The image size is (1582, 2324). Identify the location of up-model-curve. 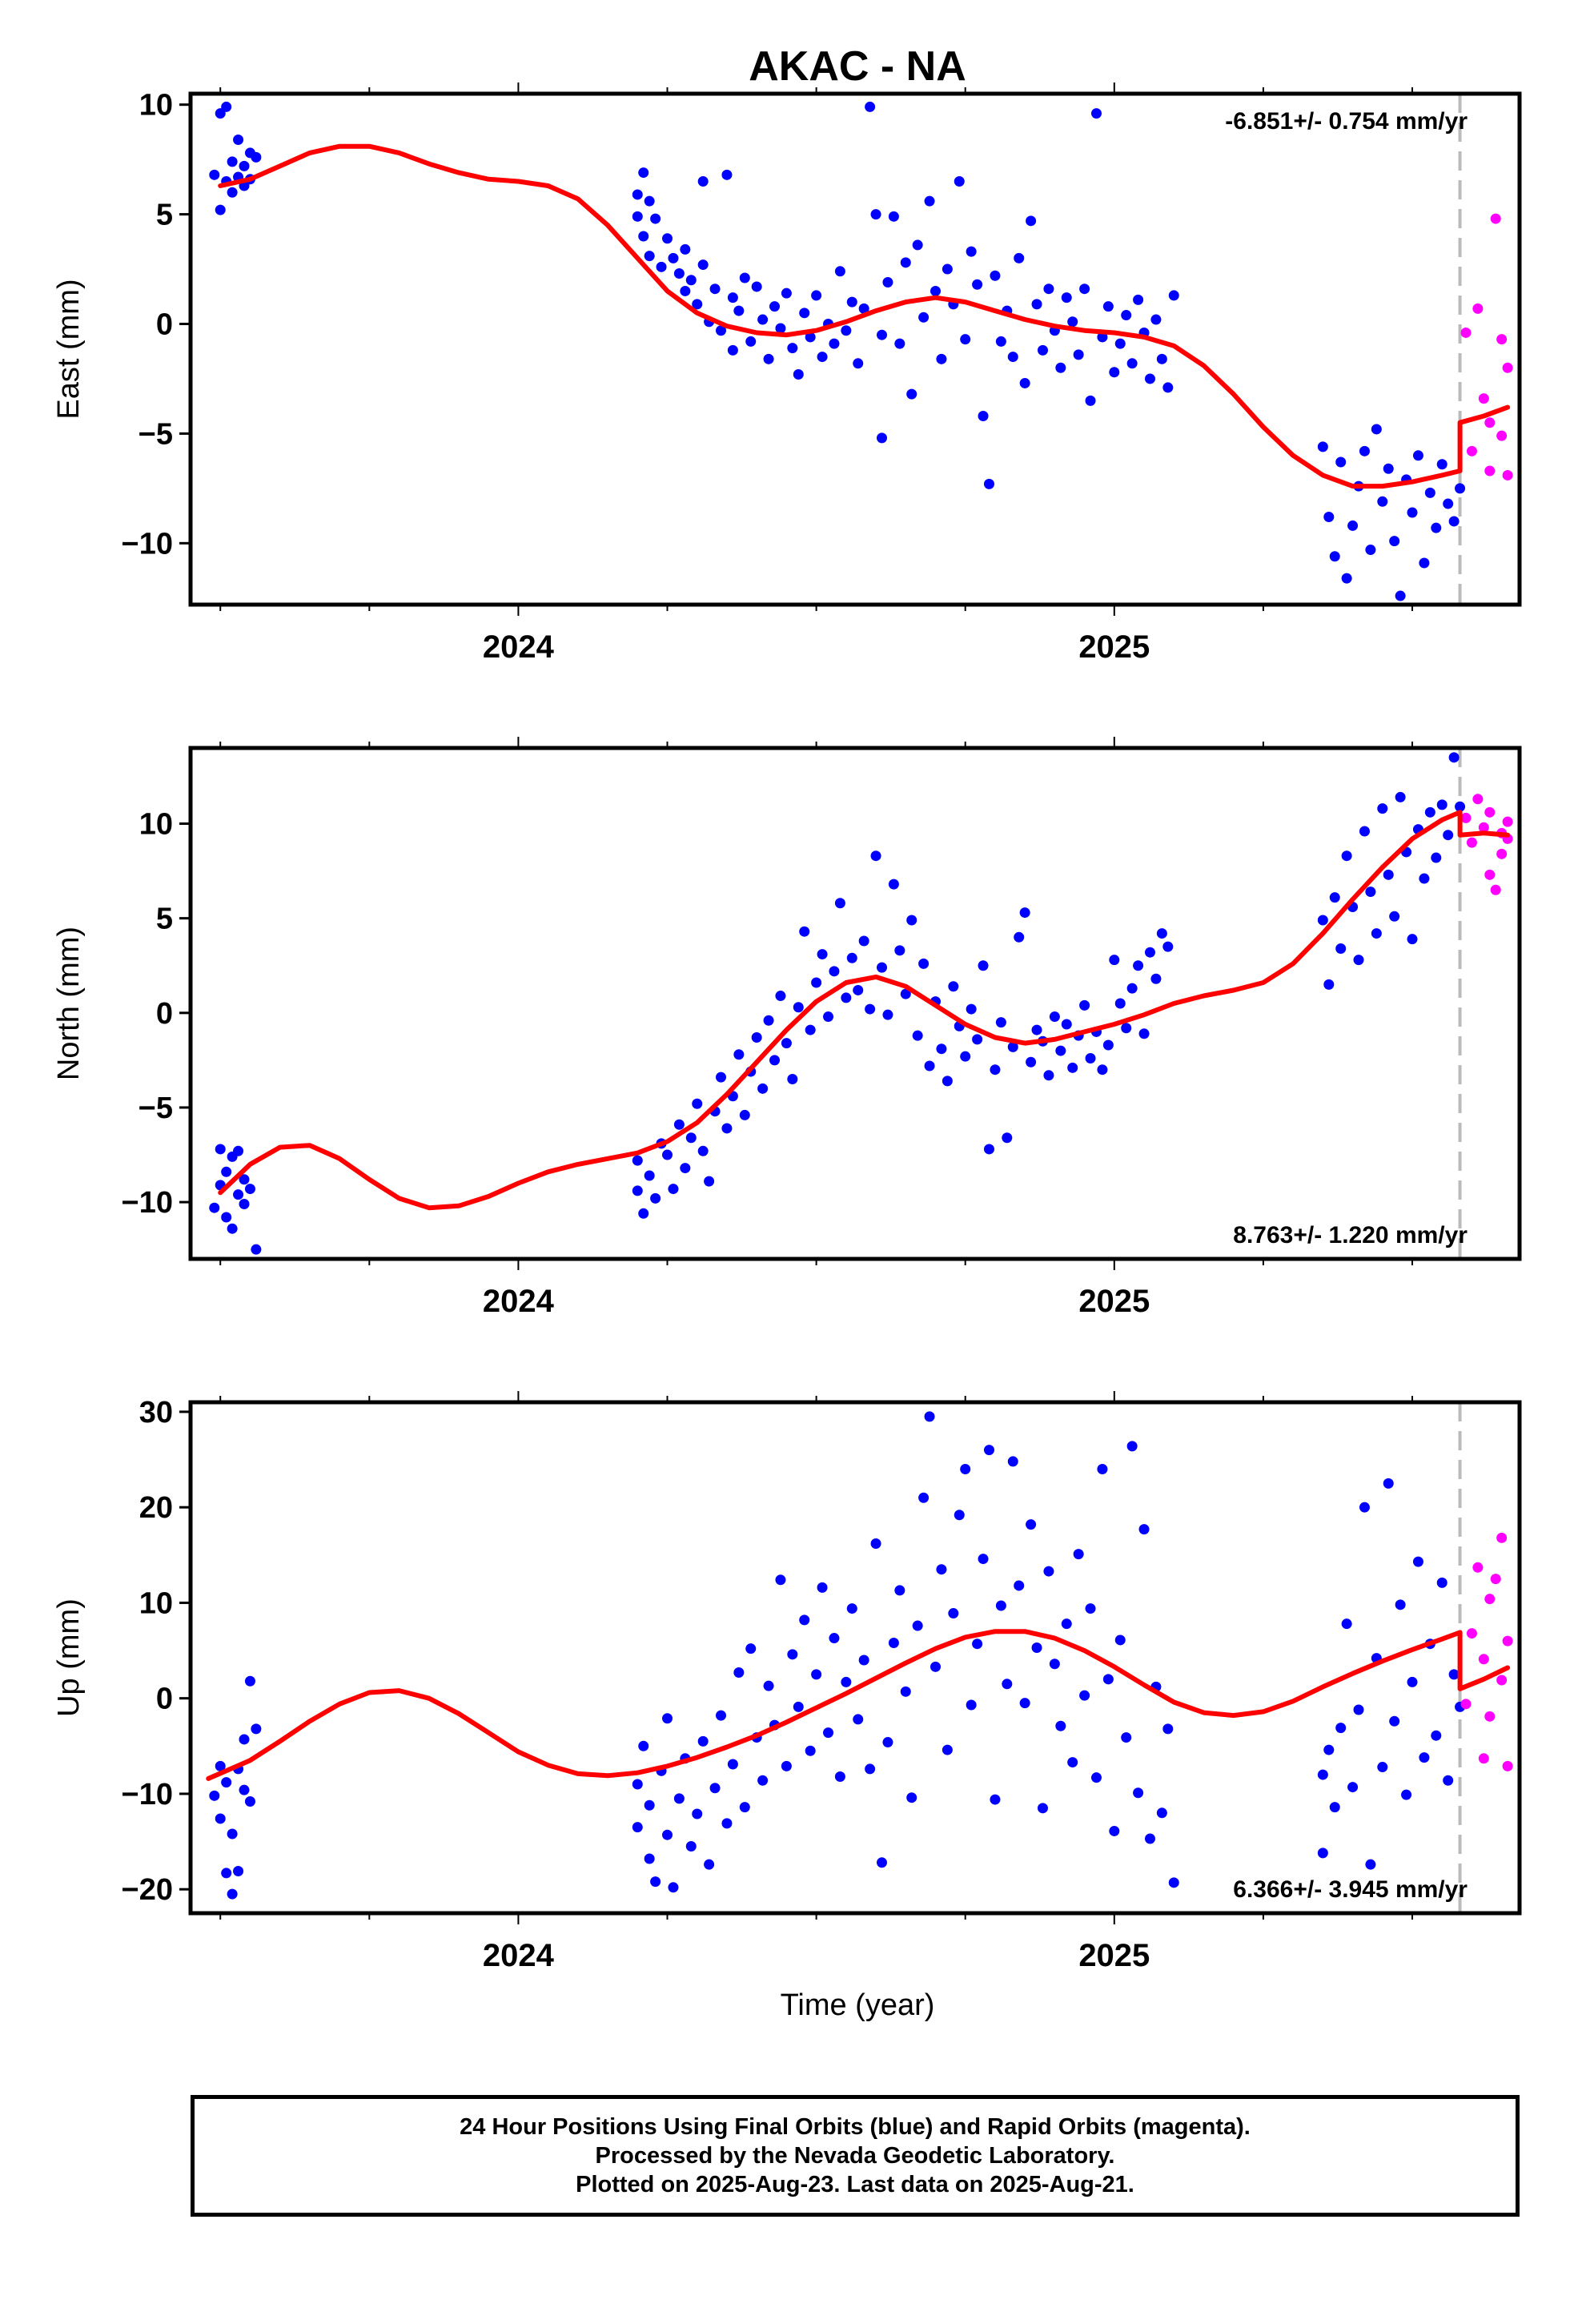
(858, 1705).